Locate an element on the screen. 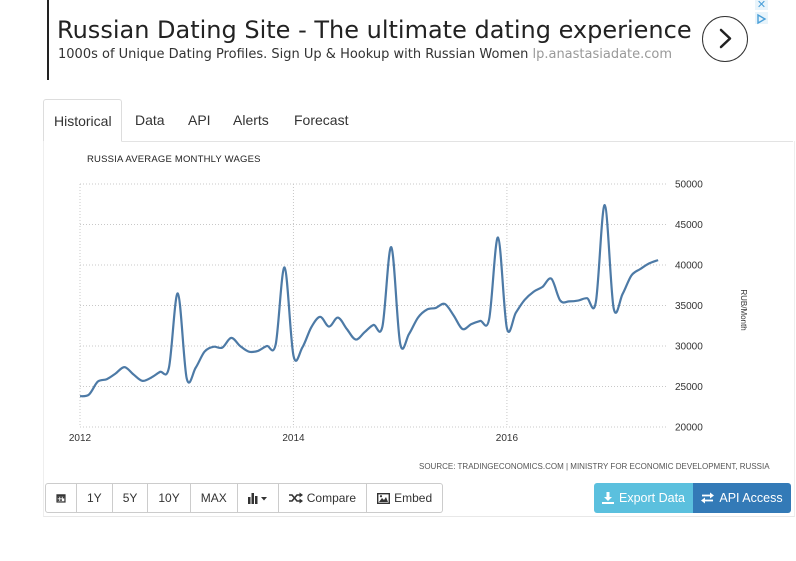 The height and width of the screenshot is (561, 796). tab-historical: Historical is located at coordinates (82, 120).